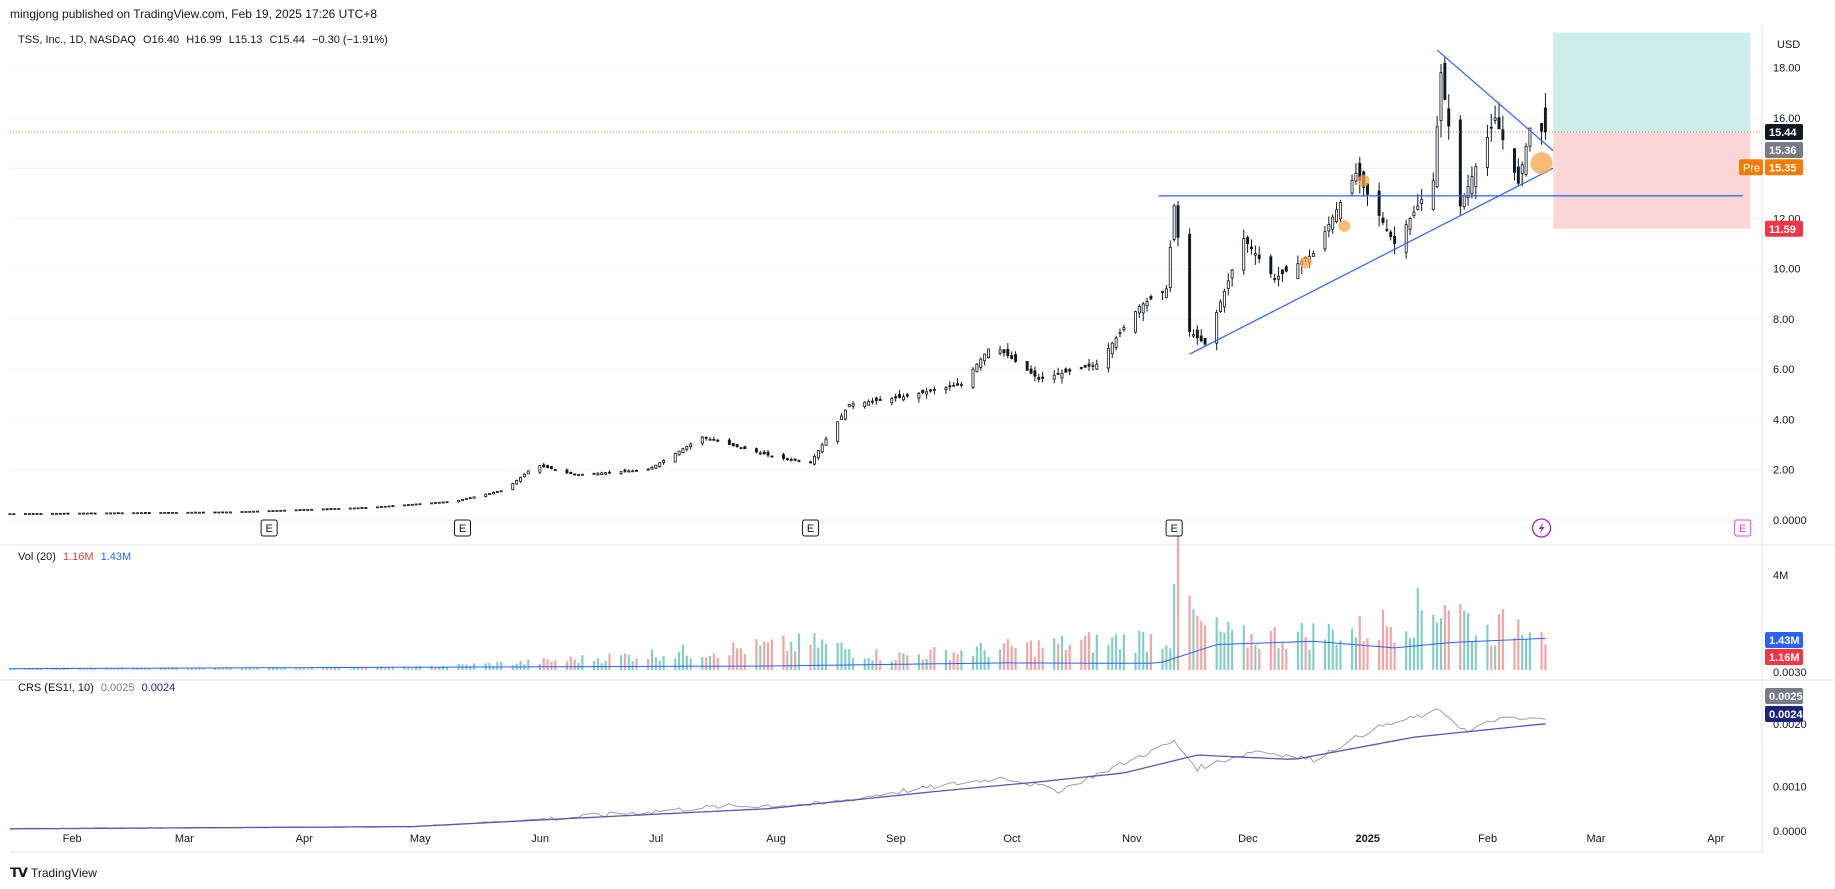 The height and width of the screenshot is (889, 1835). I want to click on symbol-label: TSS, Inc., 1D, NASDAQ, so click(77, 40).